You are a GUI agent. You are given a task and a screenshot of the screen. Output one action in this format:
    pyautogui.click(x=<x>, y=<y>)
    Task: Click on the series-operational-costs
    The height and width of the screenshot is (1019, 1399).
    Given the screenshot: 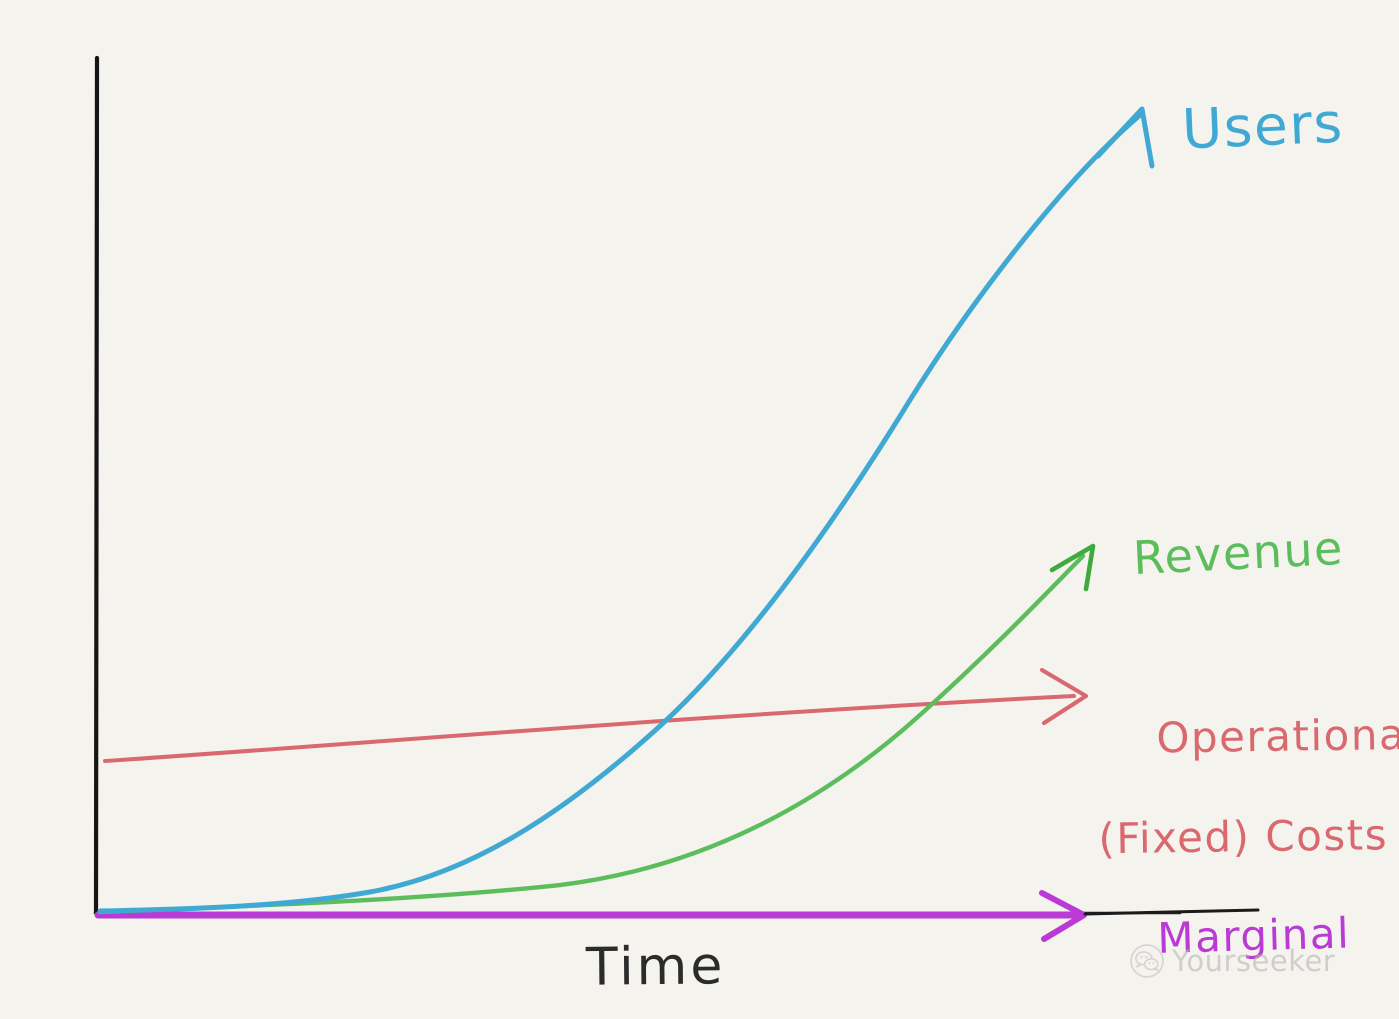 What is the action you would take?
    pyautogui.click(x=596, y=715)
    